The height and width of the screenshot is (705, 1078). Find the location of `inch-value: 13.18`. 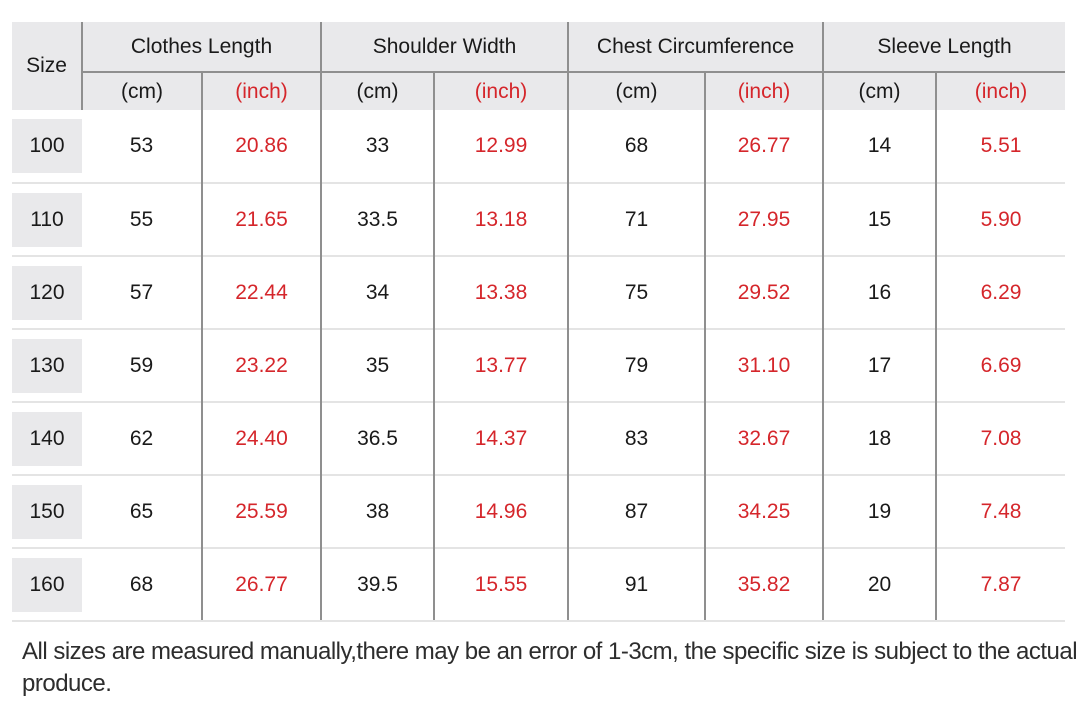

inch-value: 13.18 is located at coordinates (500, 219).